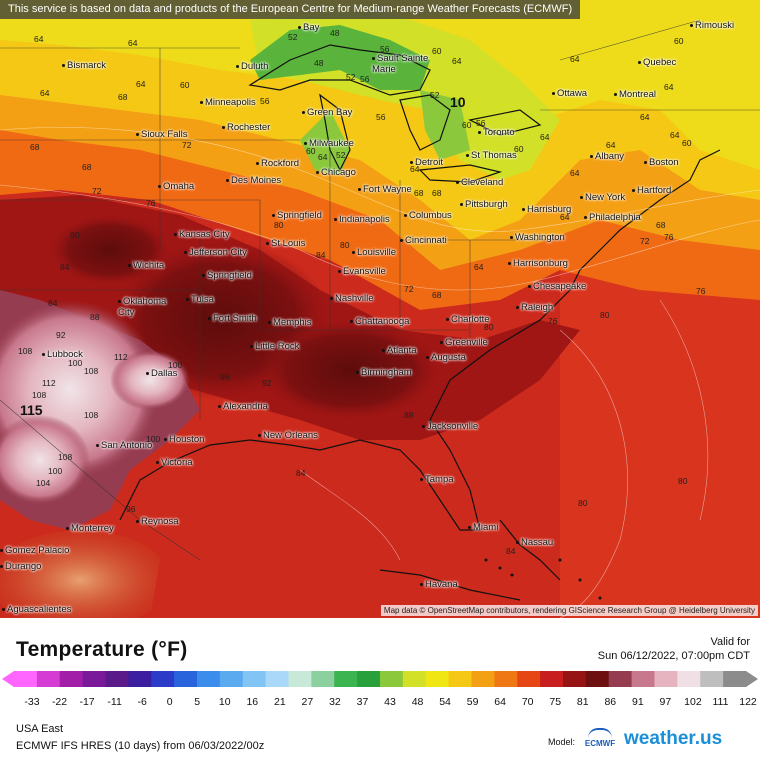 This screenshot has height=760, width=760. Describe the element at coordinates (243, 406) in the screenshot. I see `city-label: Alexandria` at that location.